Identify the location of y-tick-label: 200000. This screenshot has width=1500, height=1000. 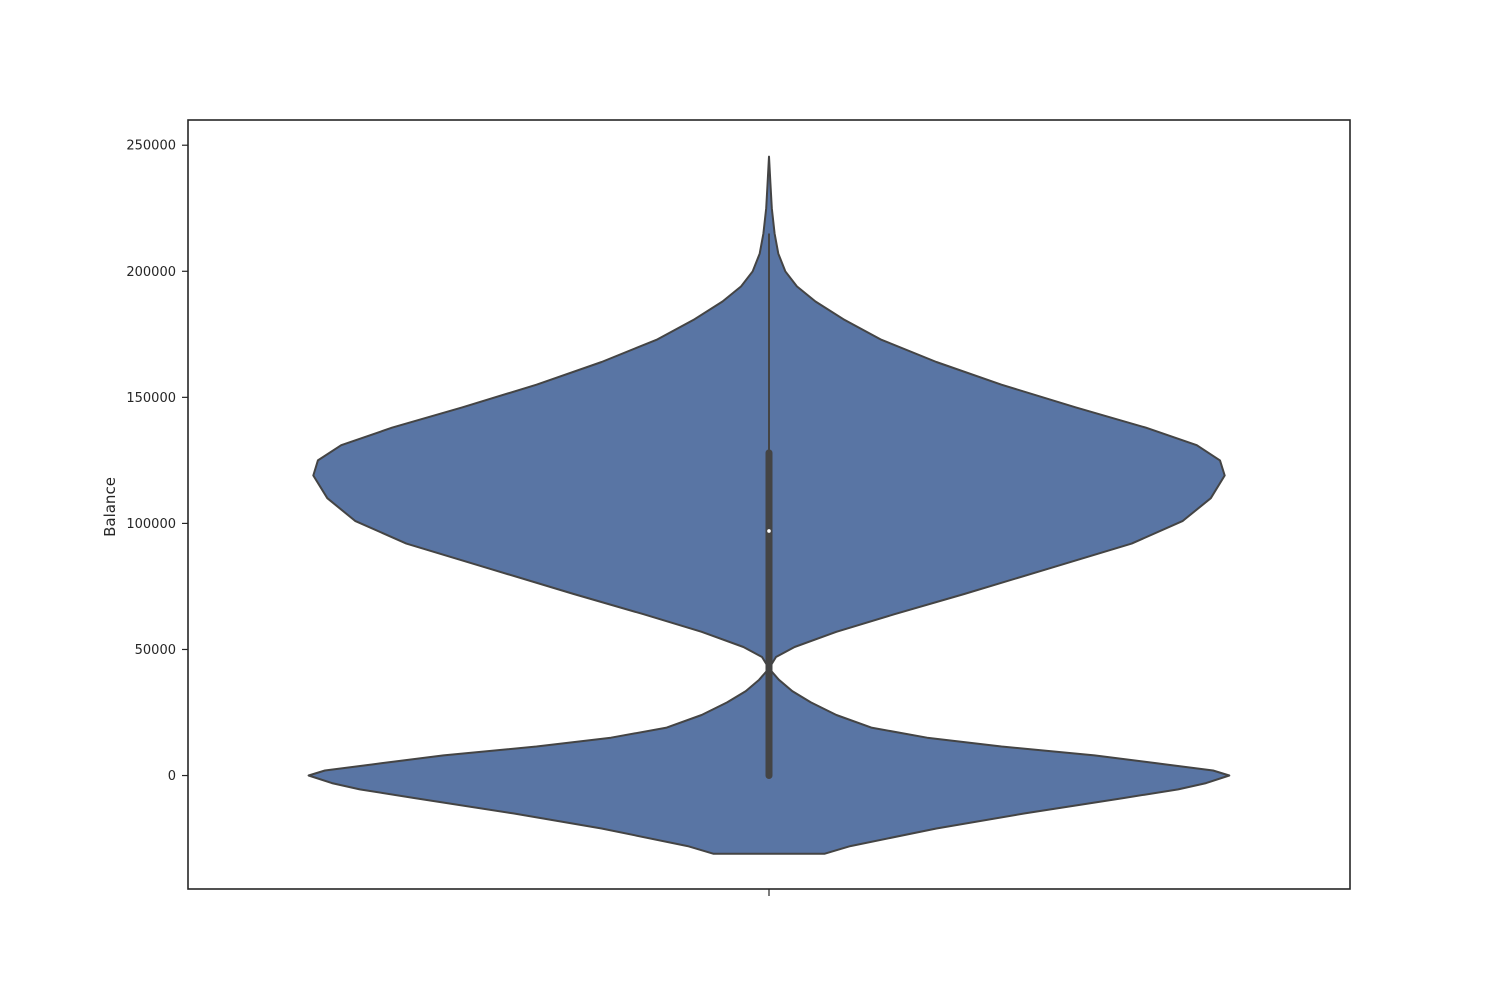
(151, 272).